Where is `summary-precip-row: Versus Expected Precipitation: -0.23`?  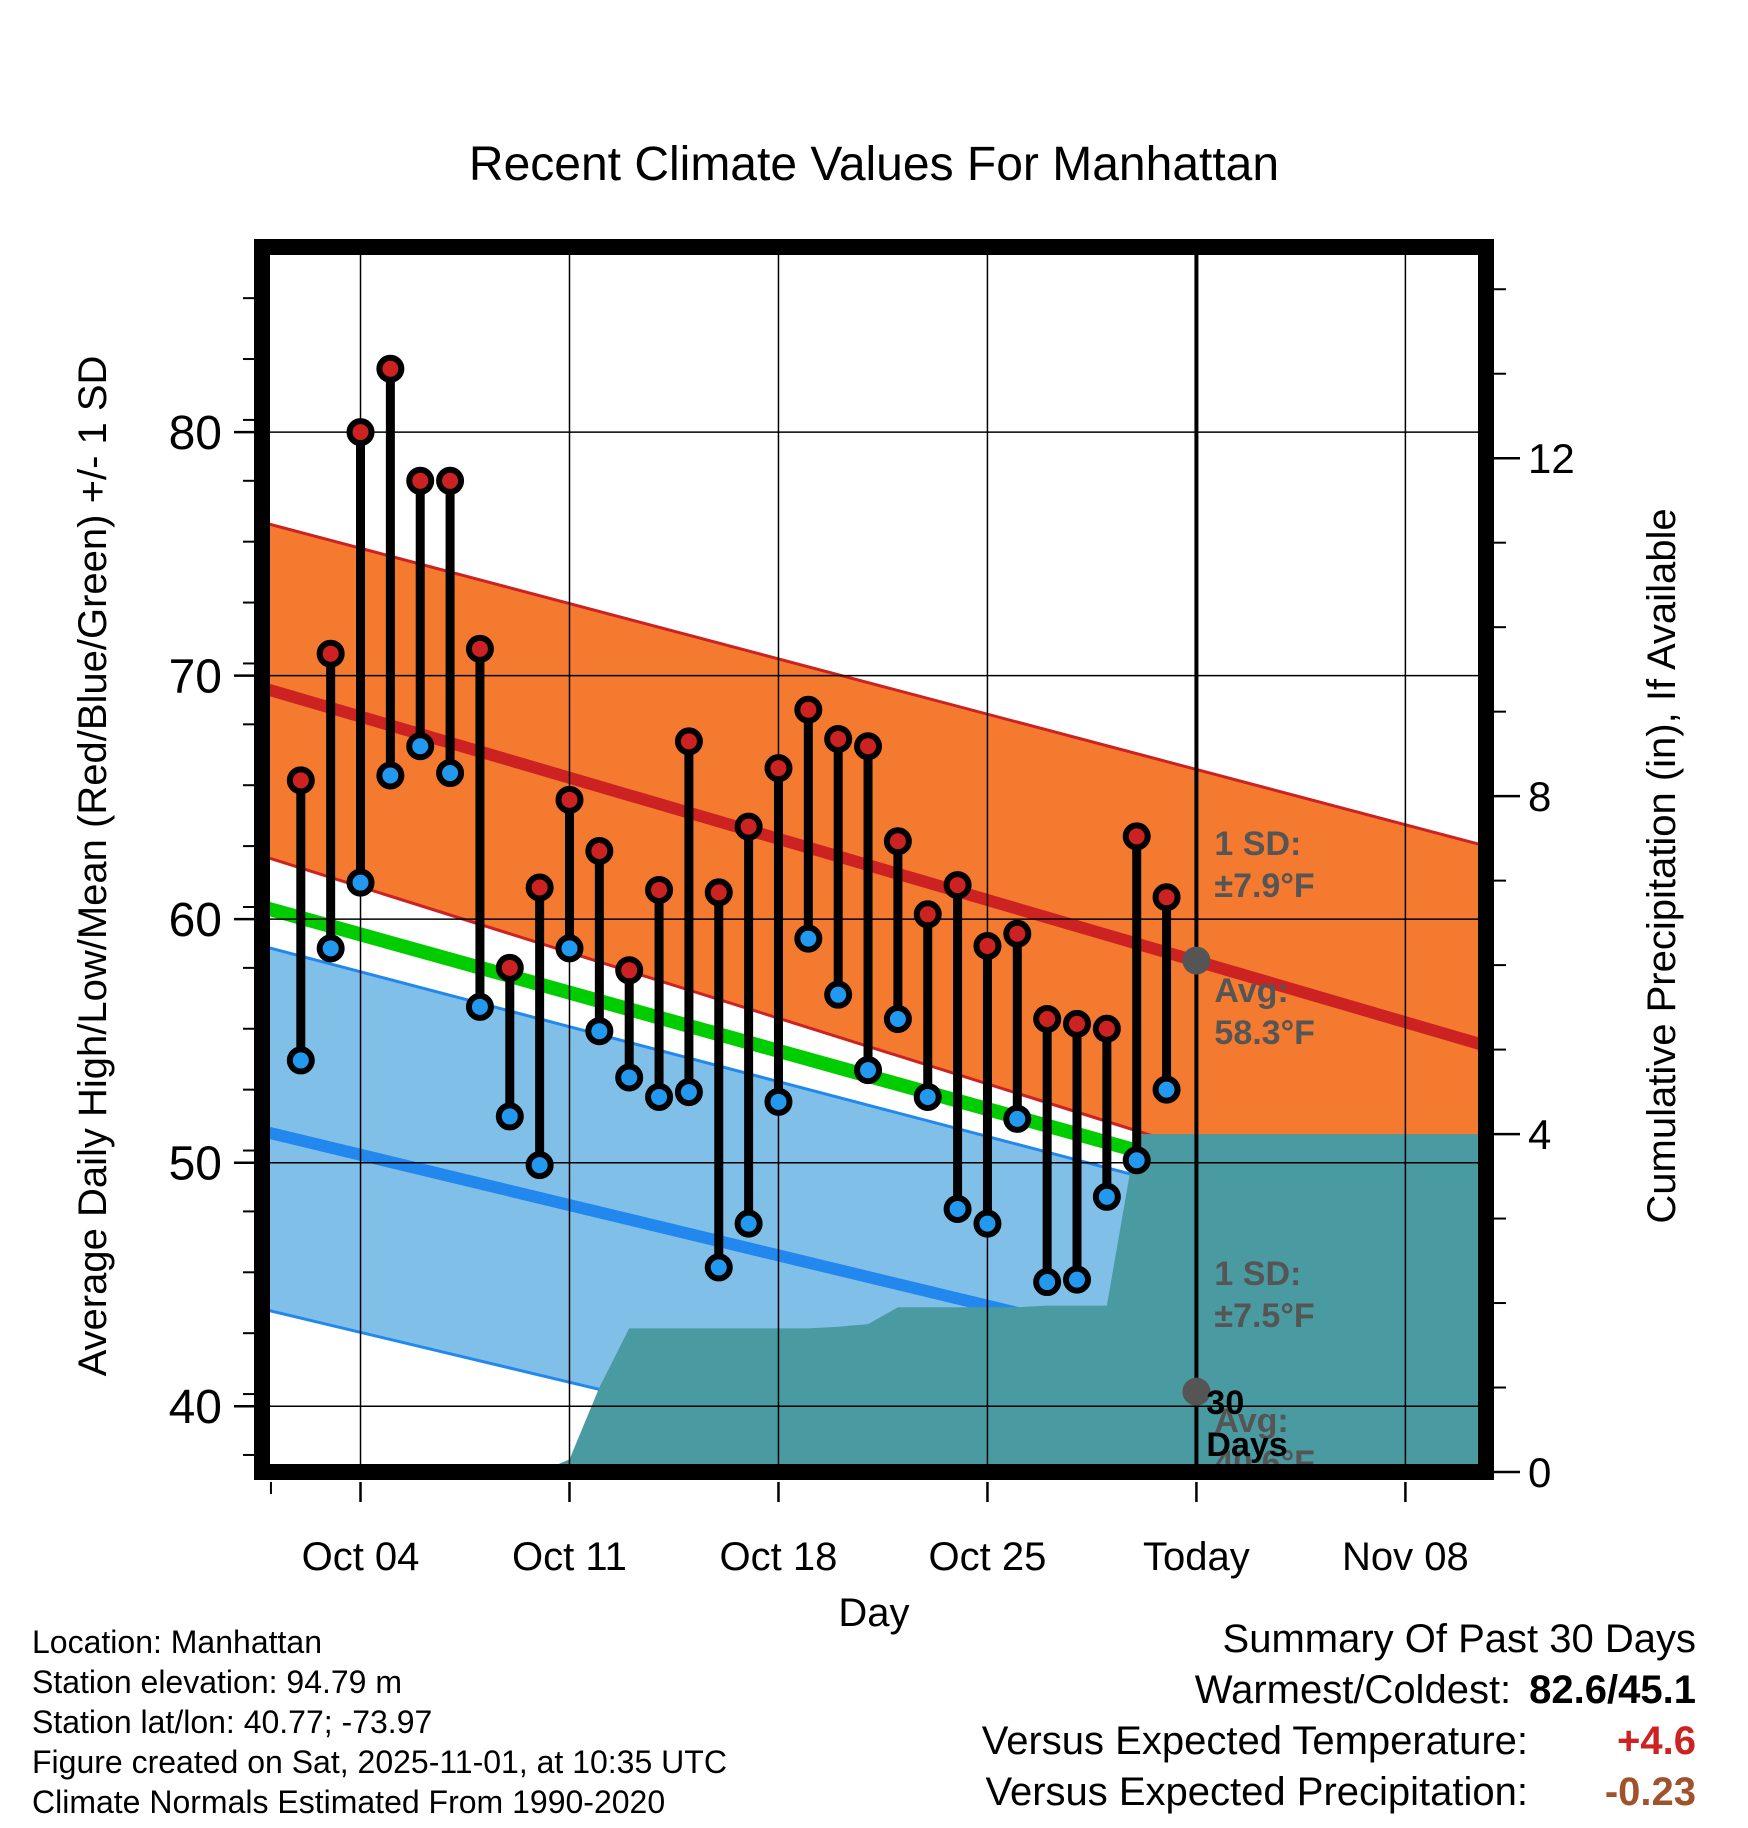 summary-precip-row: Versus Expected Precipitation: -0.23 is located at coordinates (1339, 1792).